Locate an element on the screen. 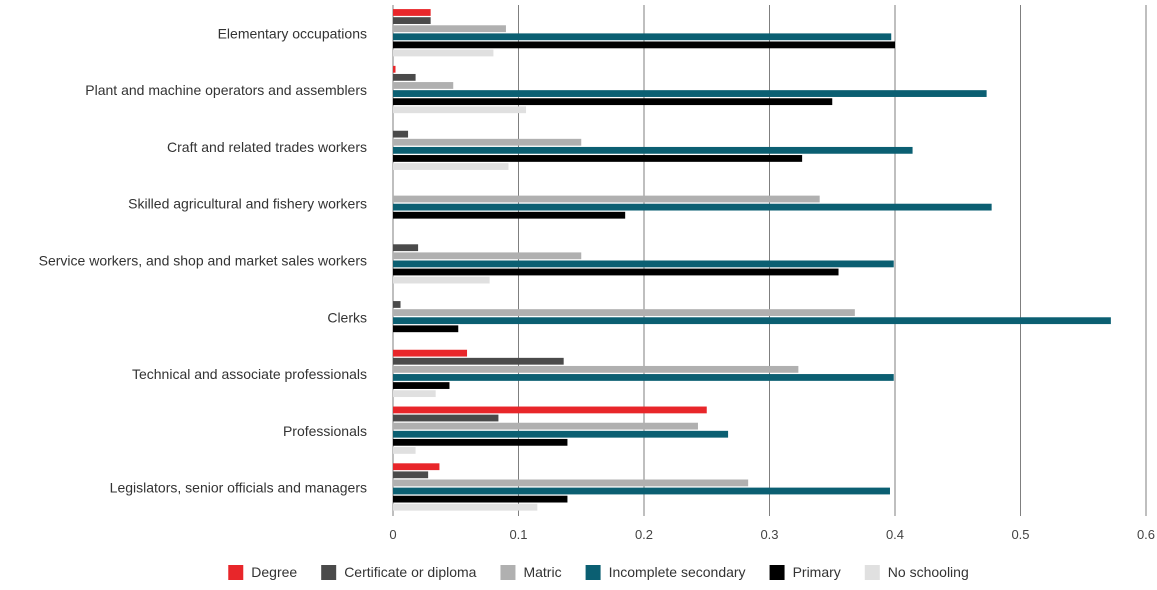 This screenshot has width=1157, height=590. category-label: Skilled agricultural and fishery workers is located at coordinates (247, 204).